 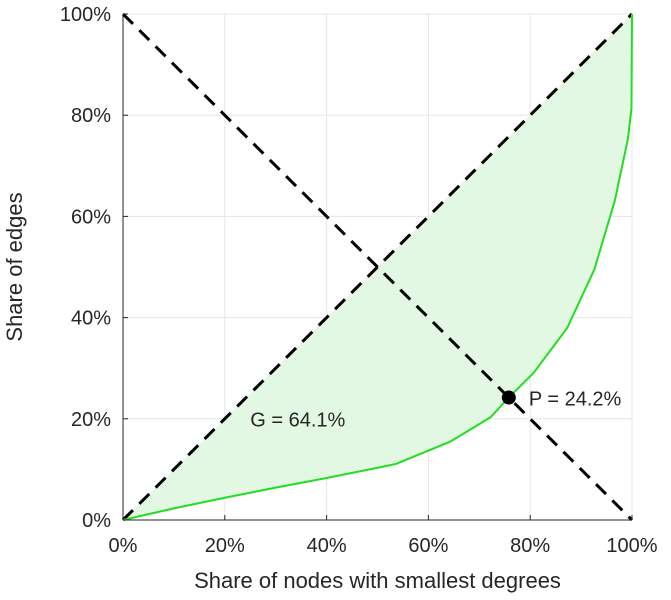 What do you see at coordinates (85, 15) in the screenshot?
I see `y-tick-label: 100%` at bounding box center [85, 15].